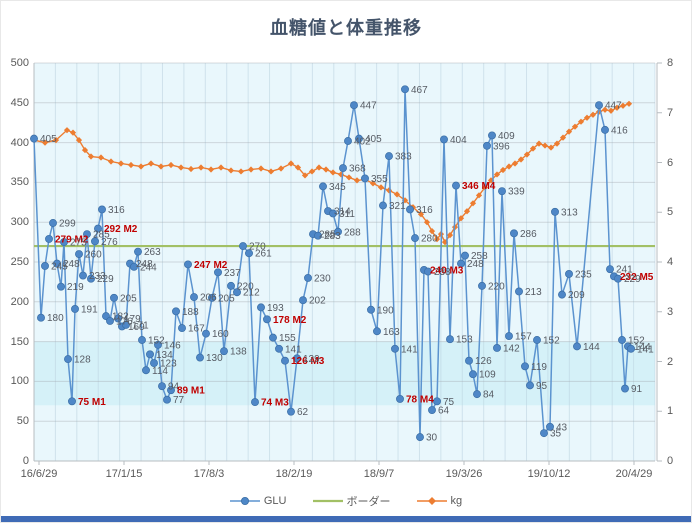 The height and width of the screenshot is (523, 692). What do you see at coordinates (97, 276) in the screenshot?
I see `glu-data-label: 233` at bounding box center [97, 276].